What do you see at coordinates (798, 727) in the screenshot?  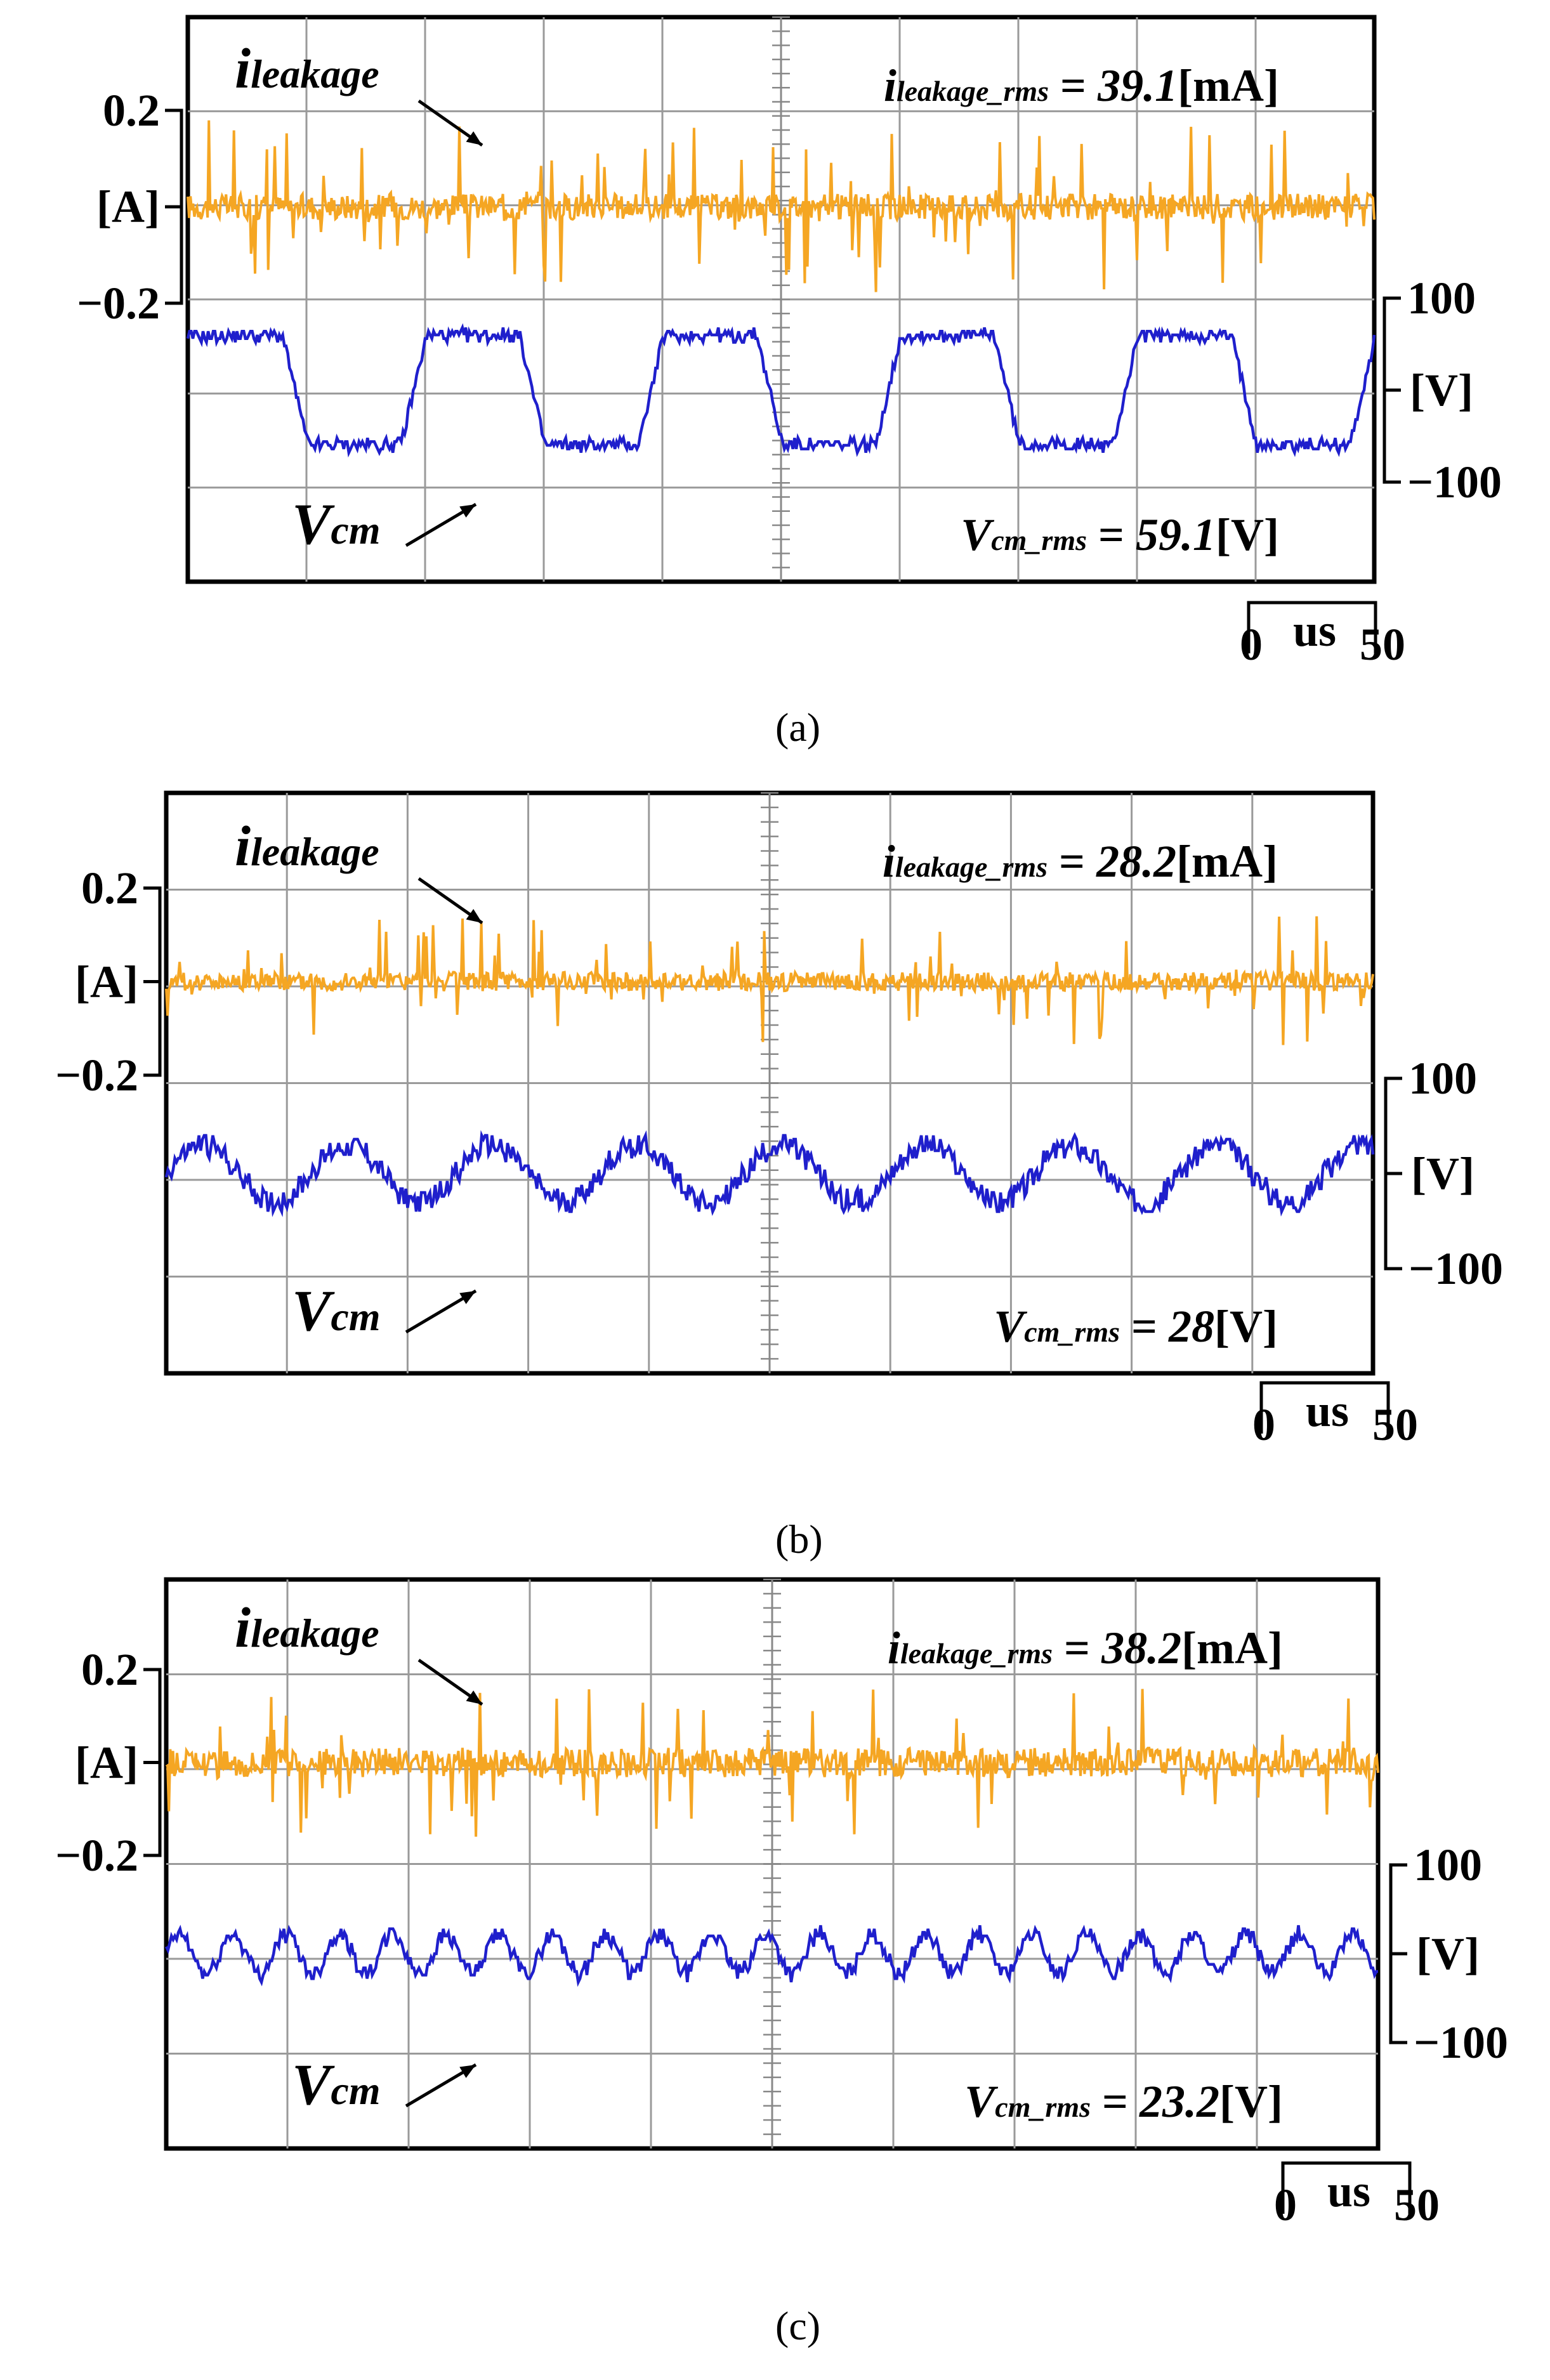 I see `panel-caption: (a)` at bounding box center [798, 727].